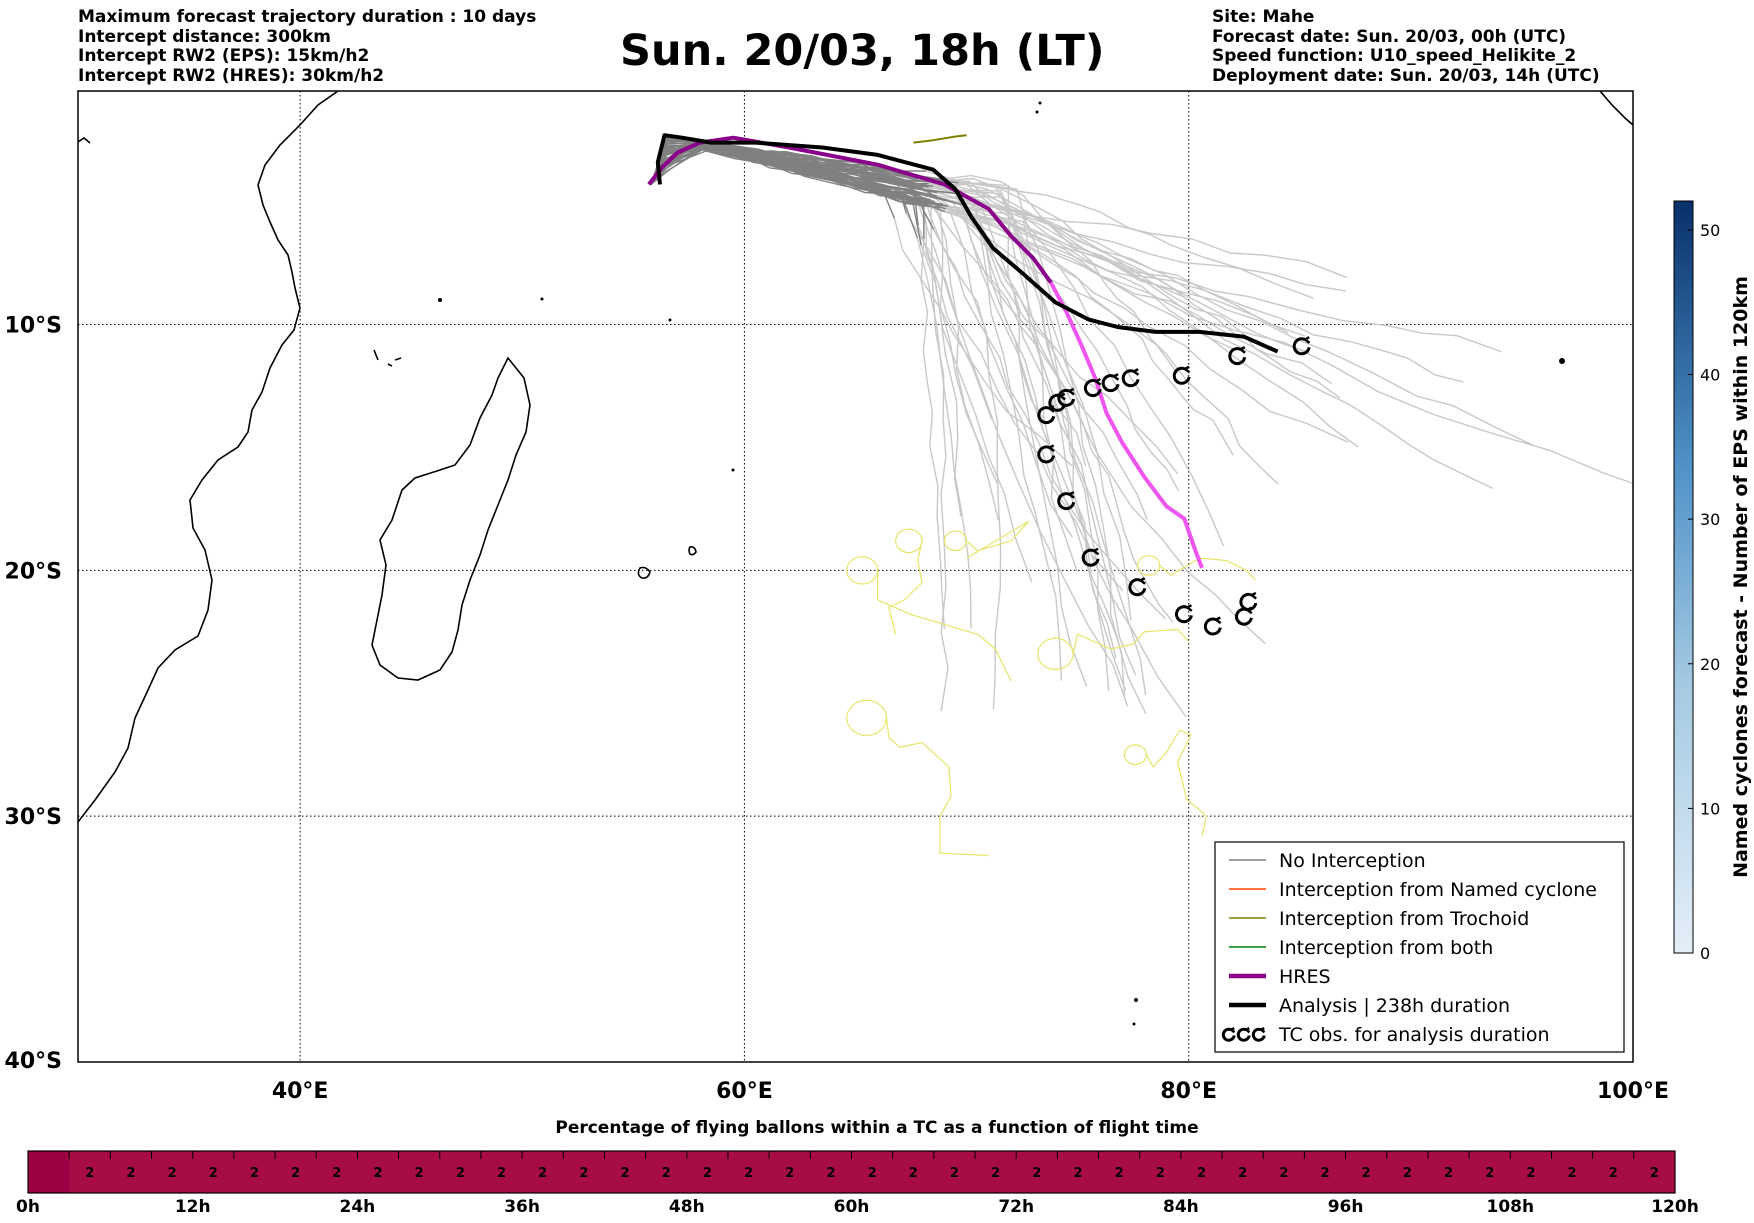 Image resolution: width=1754 pixels, height=1223 pixels. I want to click on analysis-track, so click(967, 243).